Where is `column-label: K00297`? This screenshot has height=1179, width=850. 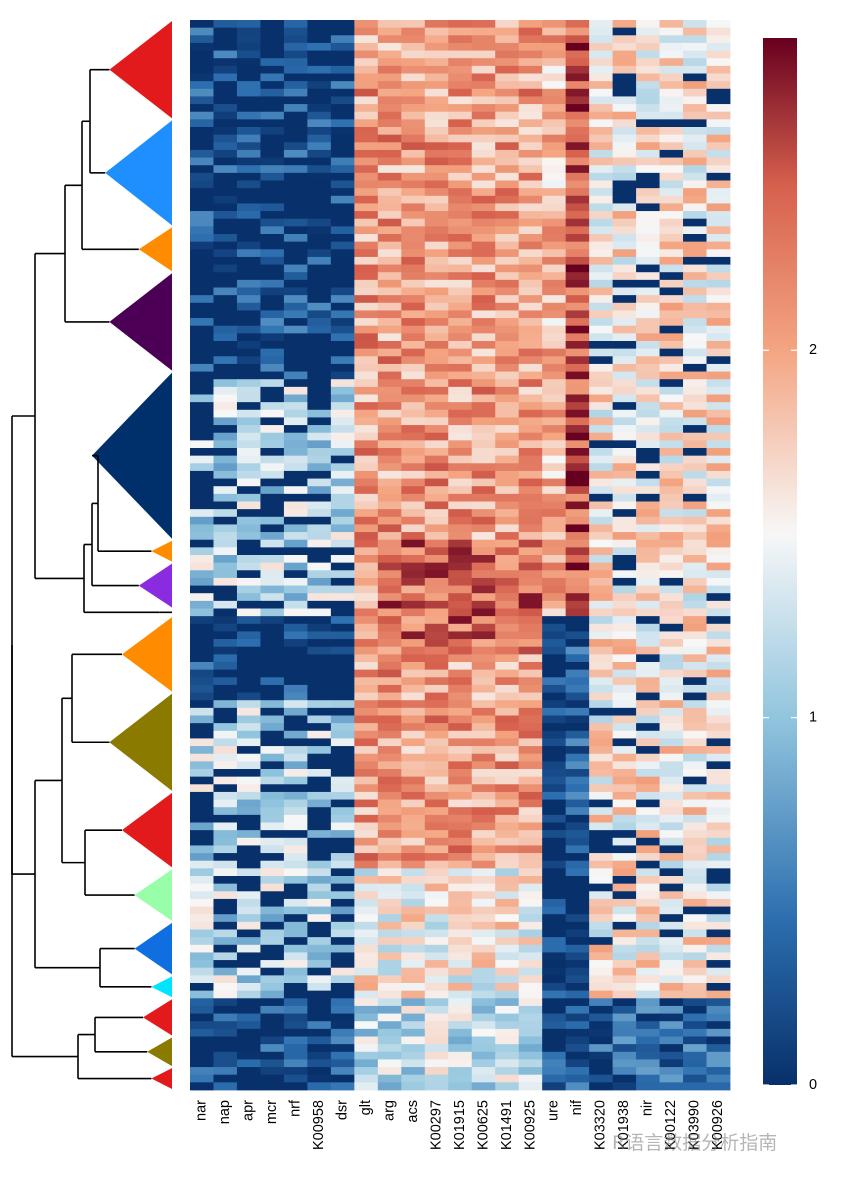
column-label: K00297 is located at coordinates (436, 1125).